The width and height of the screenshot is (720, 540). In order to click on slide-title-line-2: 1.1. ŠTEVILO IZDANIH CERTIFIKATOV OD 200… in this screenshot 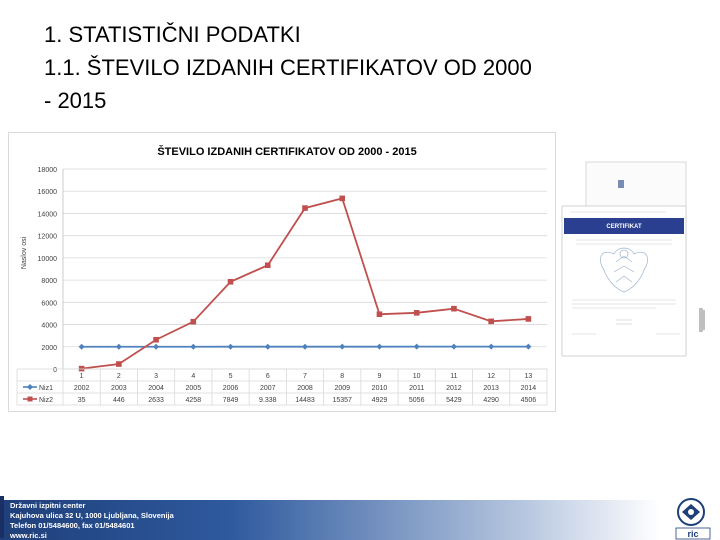, I will do `click(288, 67)`.